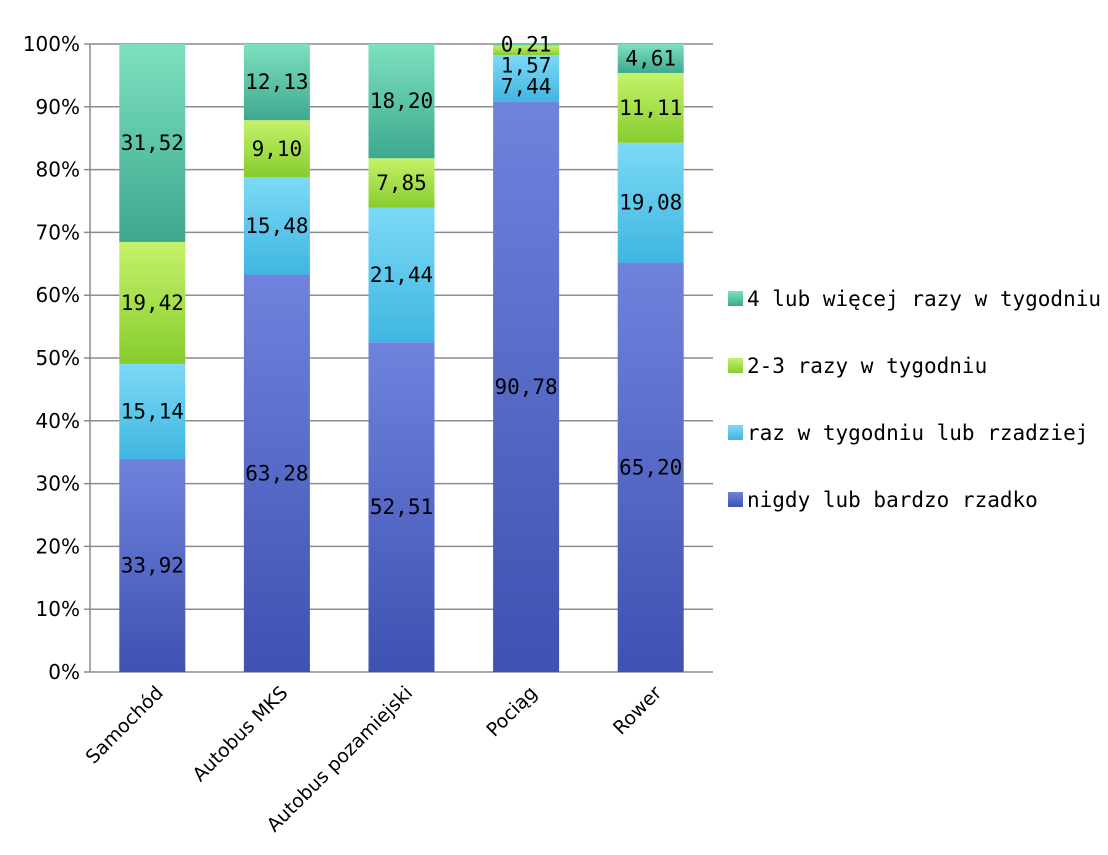 The height and width of the screenshot is (855, 1108). Describe the element at coordinates (58, 232) in the screenshot. I see `y-tick-label: 70%` at that location.